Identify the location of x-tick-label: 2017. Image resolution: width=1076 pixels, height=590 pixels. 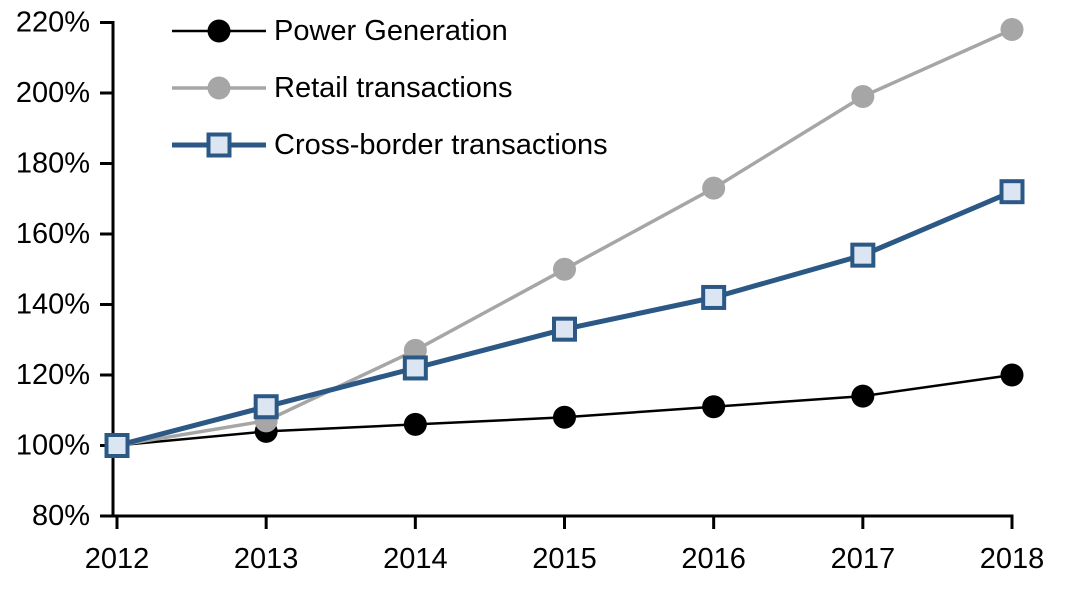
(863, 559).